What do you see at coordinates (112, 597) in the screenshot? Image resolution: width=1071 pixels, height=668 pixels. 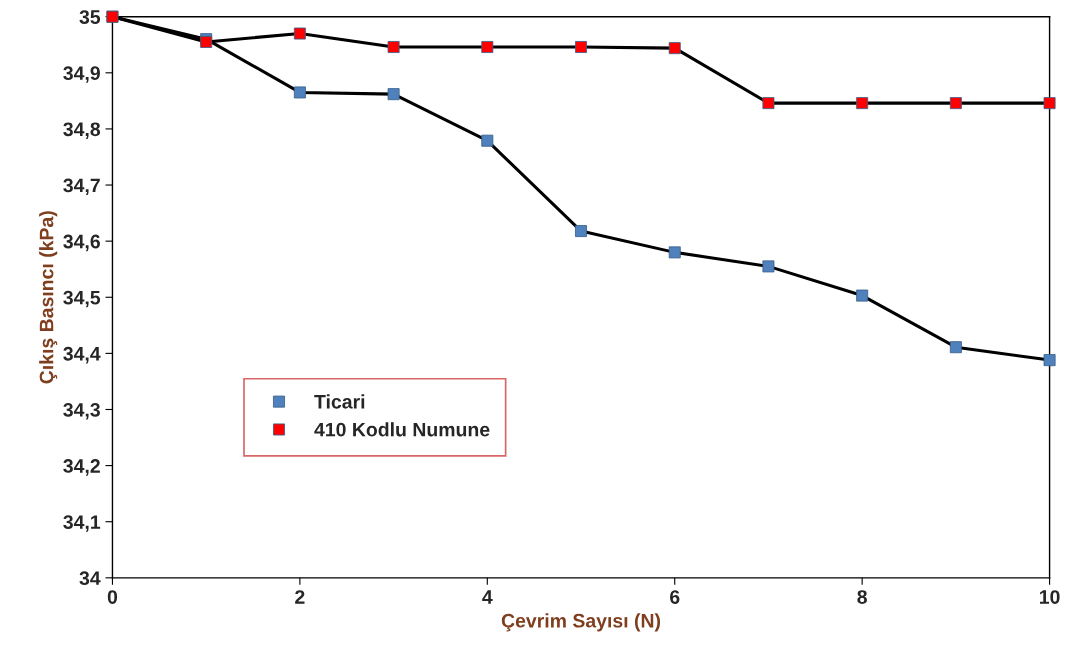 I see `x-tick-label: 0` at bounding box center [112, 597].